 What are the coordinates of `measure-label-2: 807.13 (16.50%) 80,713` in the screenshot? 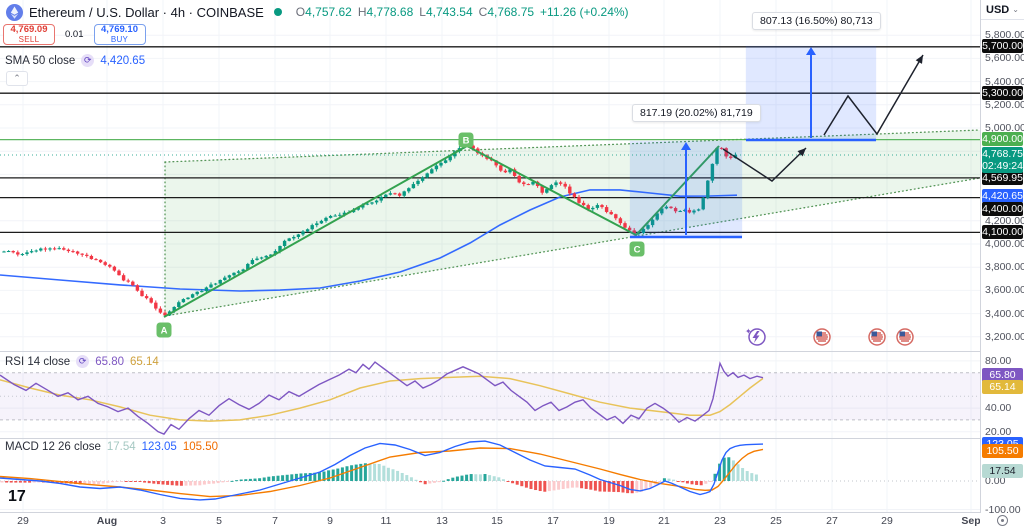 It's located at (816, 21).